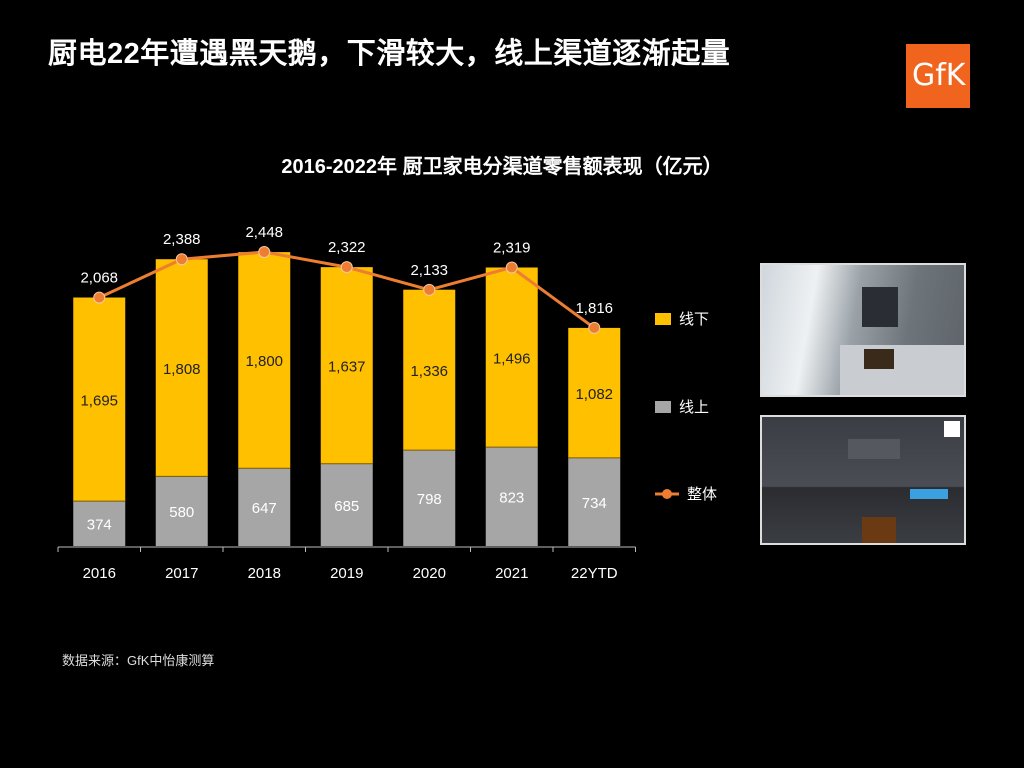 Image resolution: width=1024 pixels, height=768 pixels. What do you see at coordinates (594, 308) in the screenshot?
I see `total-value-label: 1,816` at bounding box center [594, 308].